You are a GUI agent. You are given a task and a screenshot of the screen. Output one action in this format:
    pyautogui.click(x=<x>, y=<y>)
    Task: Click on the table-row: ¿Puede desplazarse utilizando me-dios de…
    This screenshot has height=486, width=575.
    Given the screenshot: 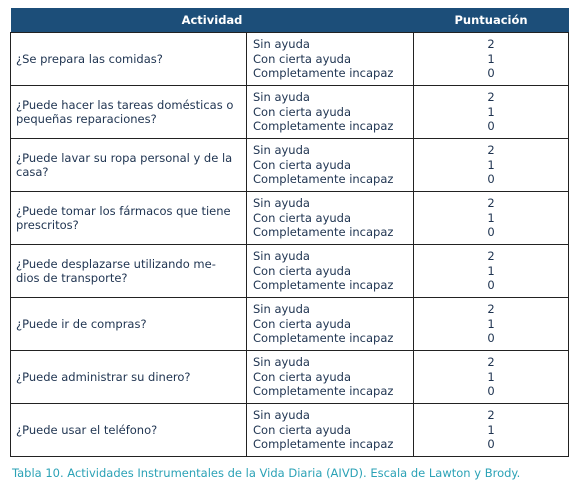 What is the action you would take?
    pyautogui.click(x=290, y=271)
    